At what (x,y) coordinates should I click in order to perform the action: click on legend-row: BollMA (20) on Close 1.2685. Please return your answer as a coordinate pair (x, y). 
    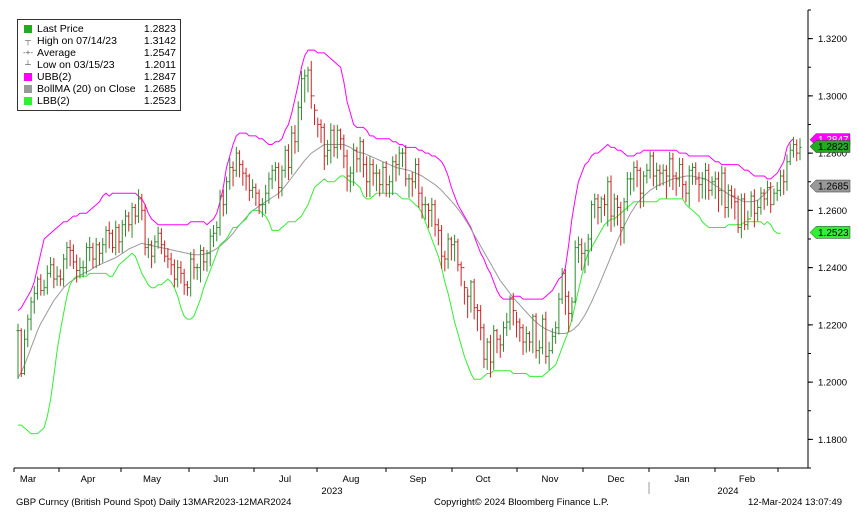
    Looking at the image, I should click on (99, 89).